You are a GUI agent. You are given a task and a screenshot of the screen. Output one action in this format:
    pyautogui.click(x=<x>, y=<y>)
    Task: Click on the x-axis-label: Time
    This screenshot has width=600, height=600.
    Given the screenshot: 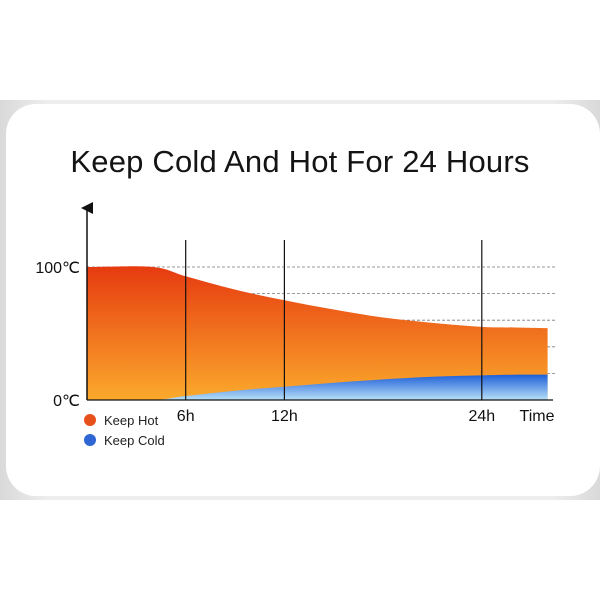 What is the action you would take?
    pyautogui.click(x=537, y=416)
    